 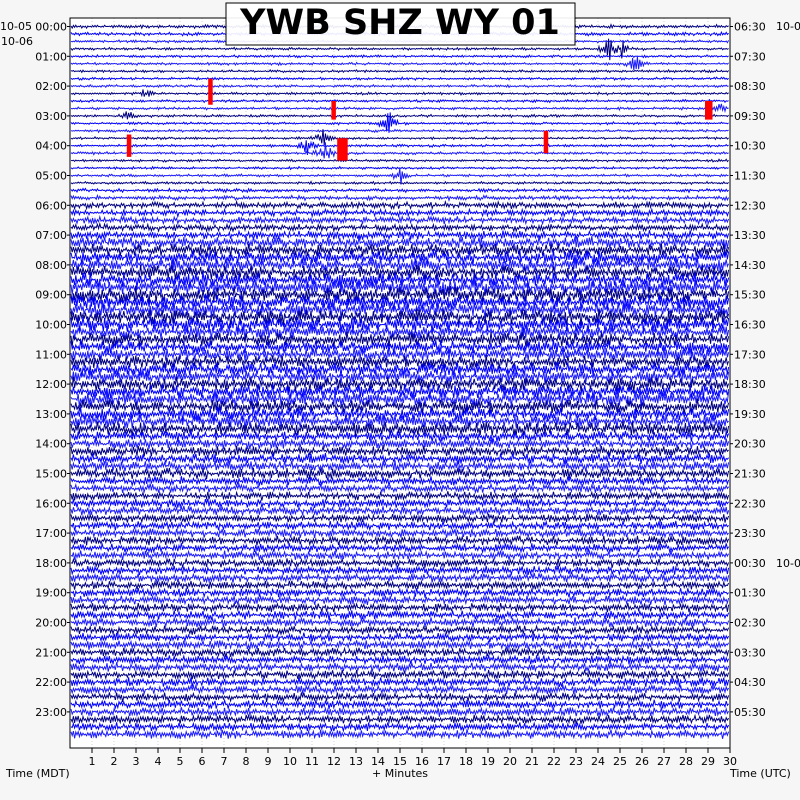 What do you see at coordinates (51, 56) in the screenshot?
I see `left-hour-label: 01:00` at bounding box center [51, 56].